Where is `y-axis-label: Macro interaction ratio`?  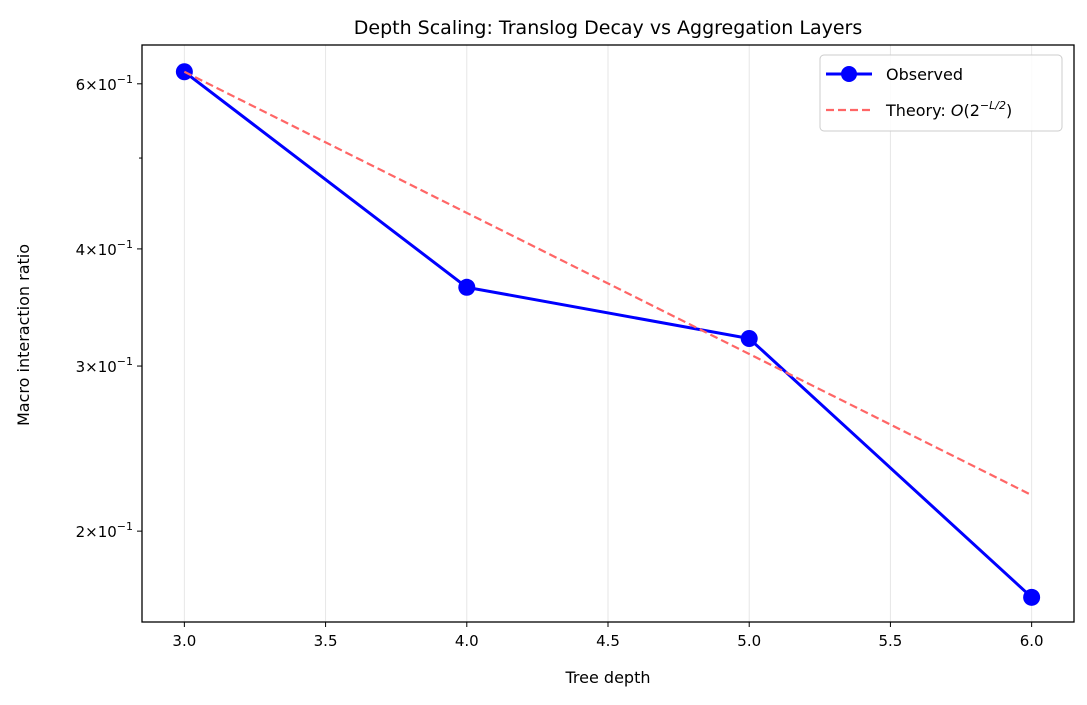 y-axis-label: Macro interaction ratio is located at coordinates (23, 335).